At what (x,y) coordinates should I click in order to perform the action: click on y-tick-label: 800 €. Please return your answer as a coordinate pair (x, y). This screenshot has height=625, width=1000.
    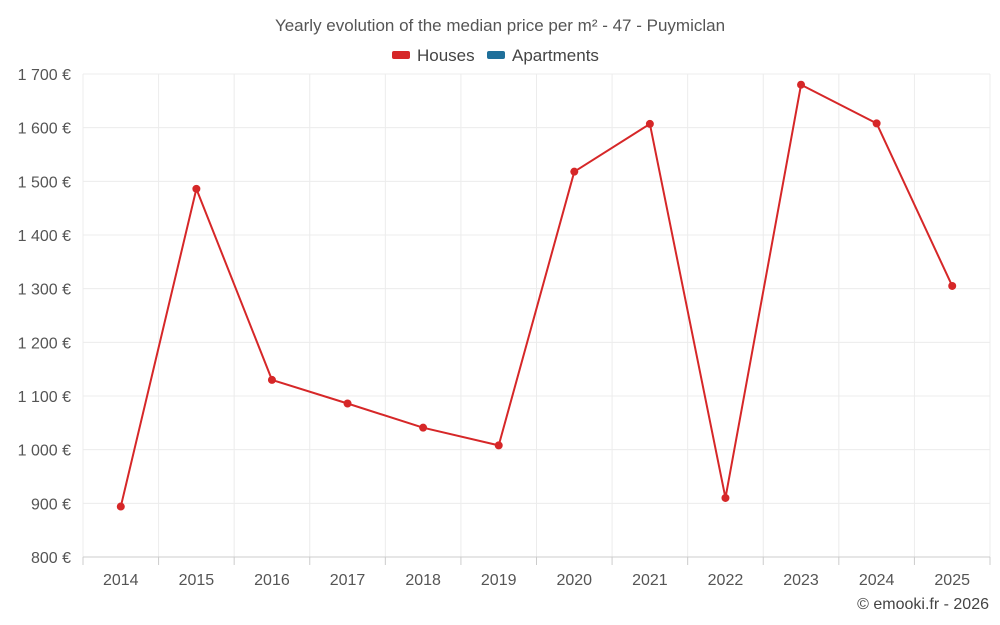
    Looking at the image, I should click on (51, 558).